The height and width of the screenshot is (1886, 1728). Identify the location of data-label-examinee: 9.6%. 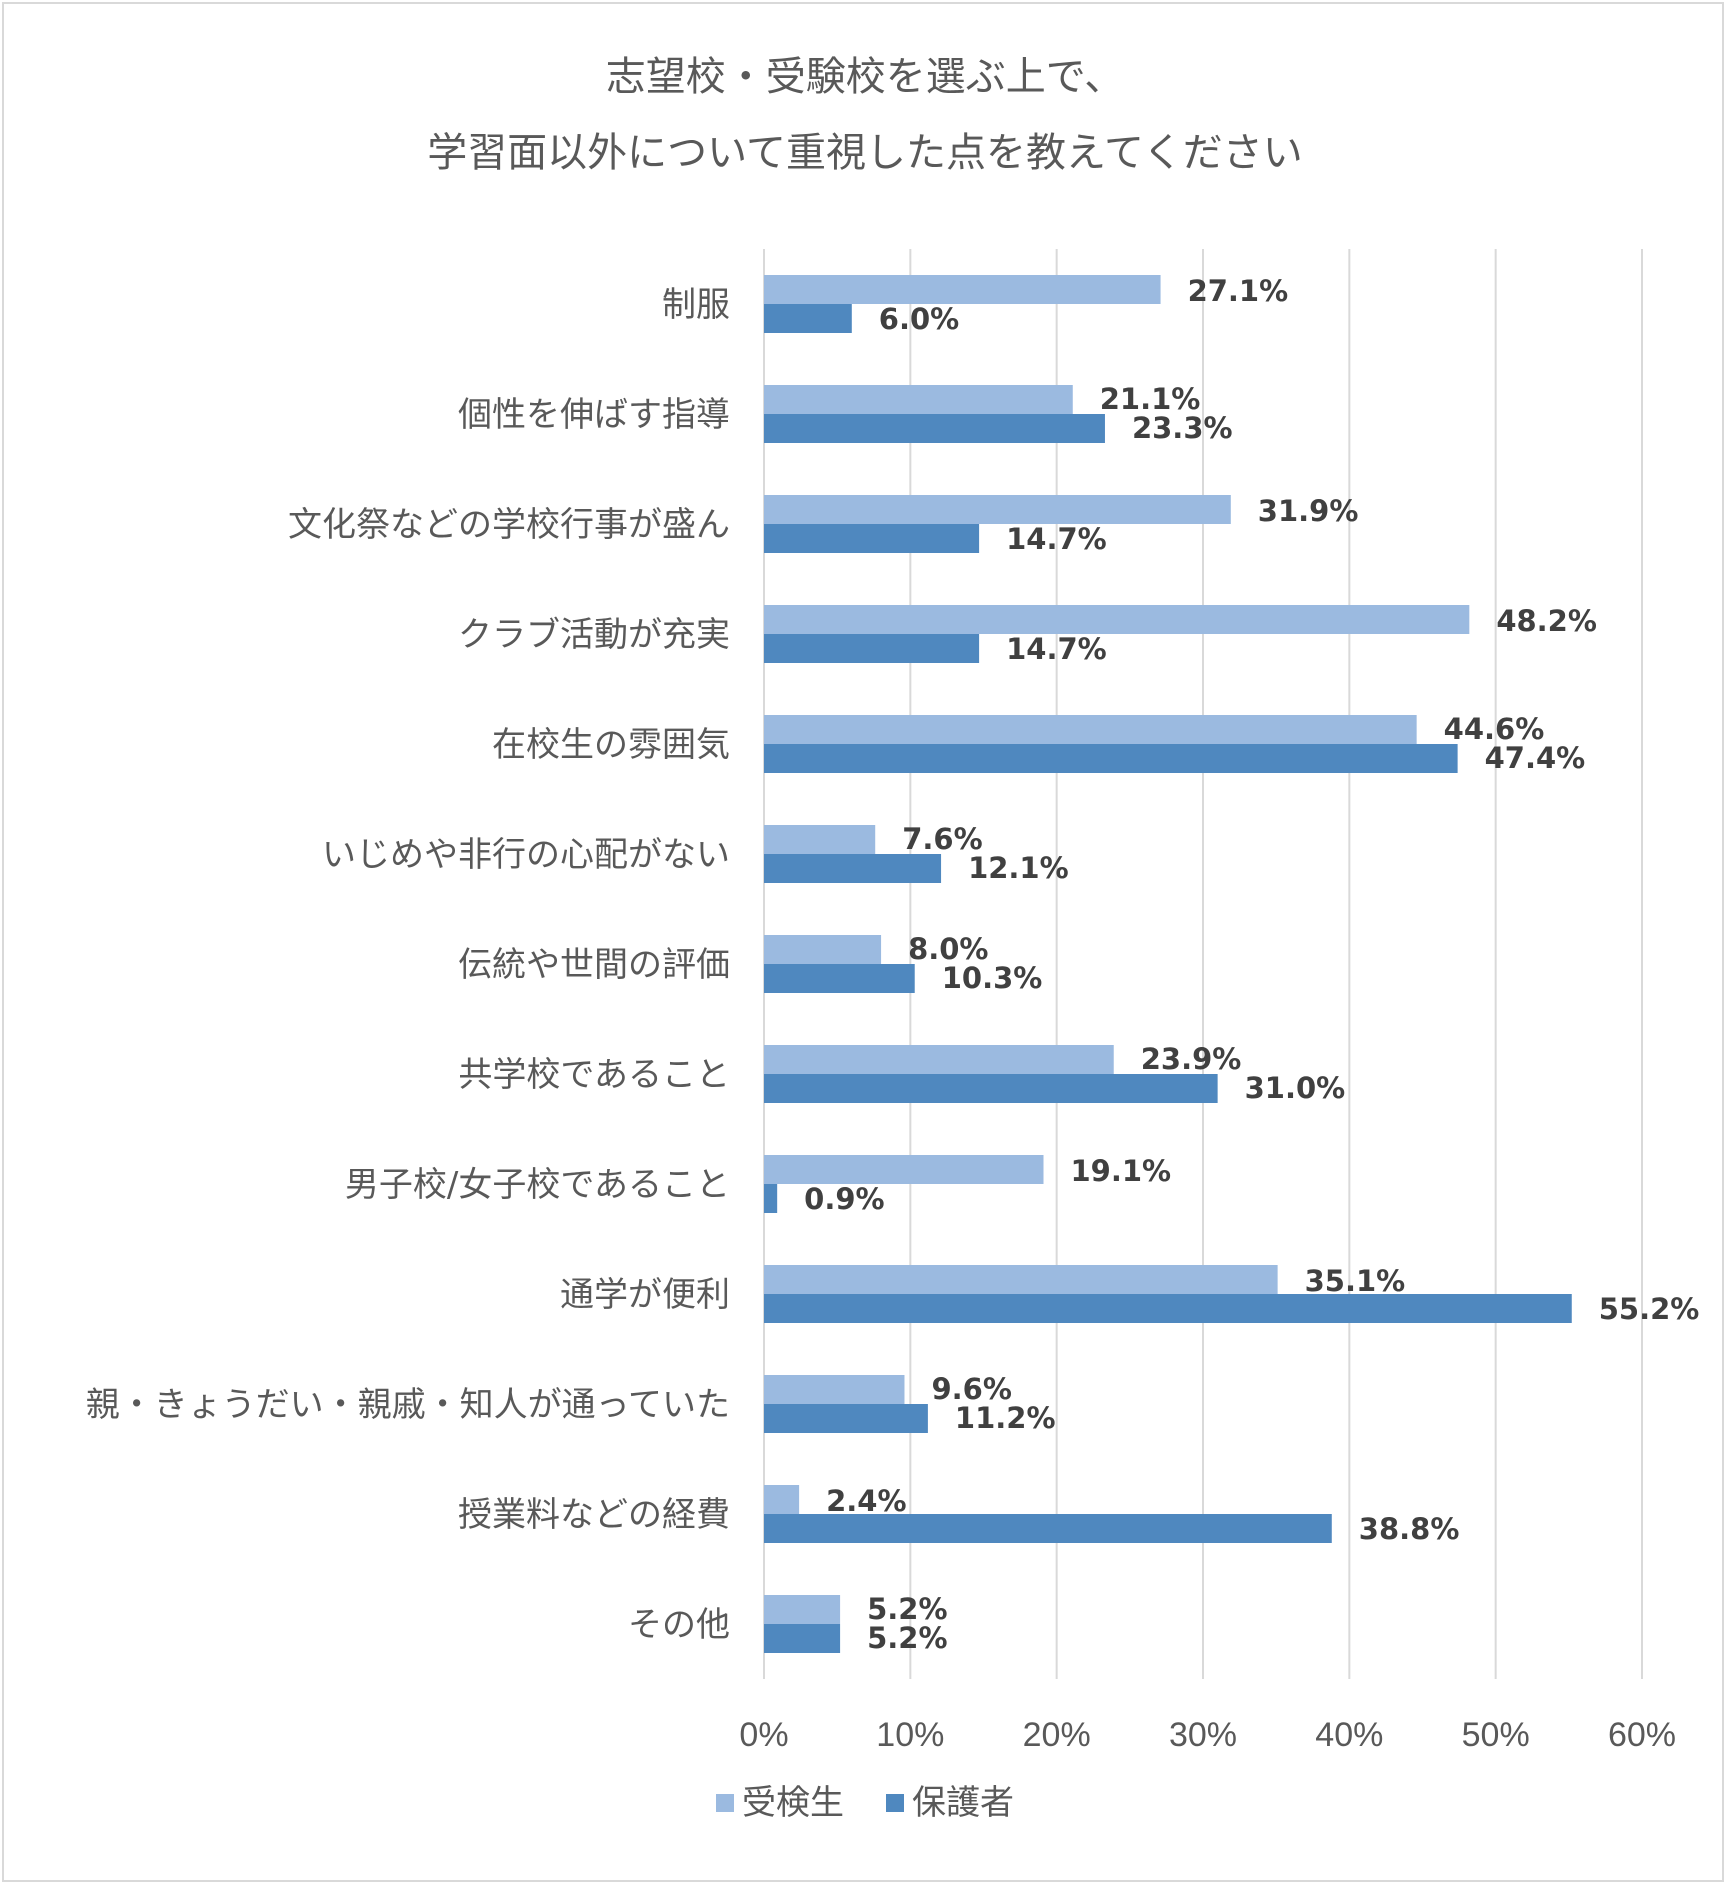
(971, 1389).